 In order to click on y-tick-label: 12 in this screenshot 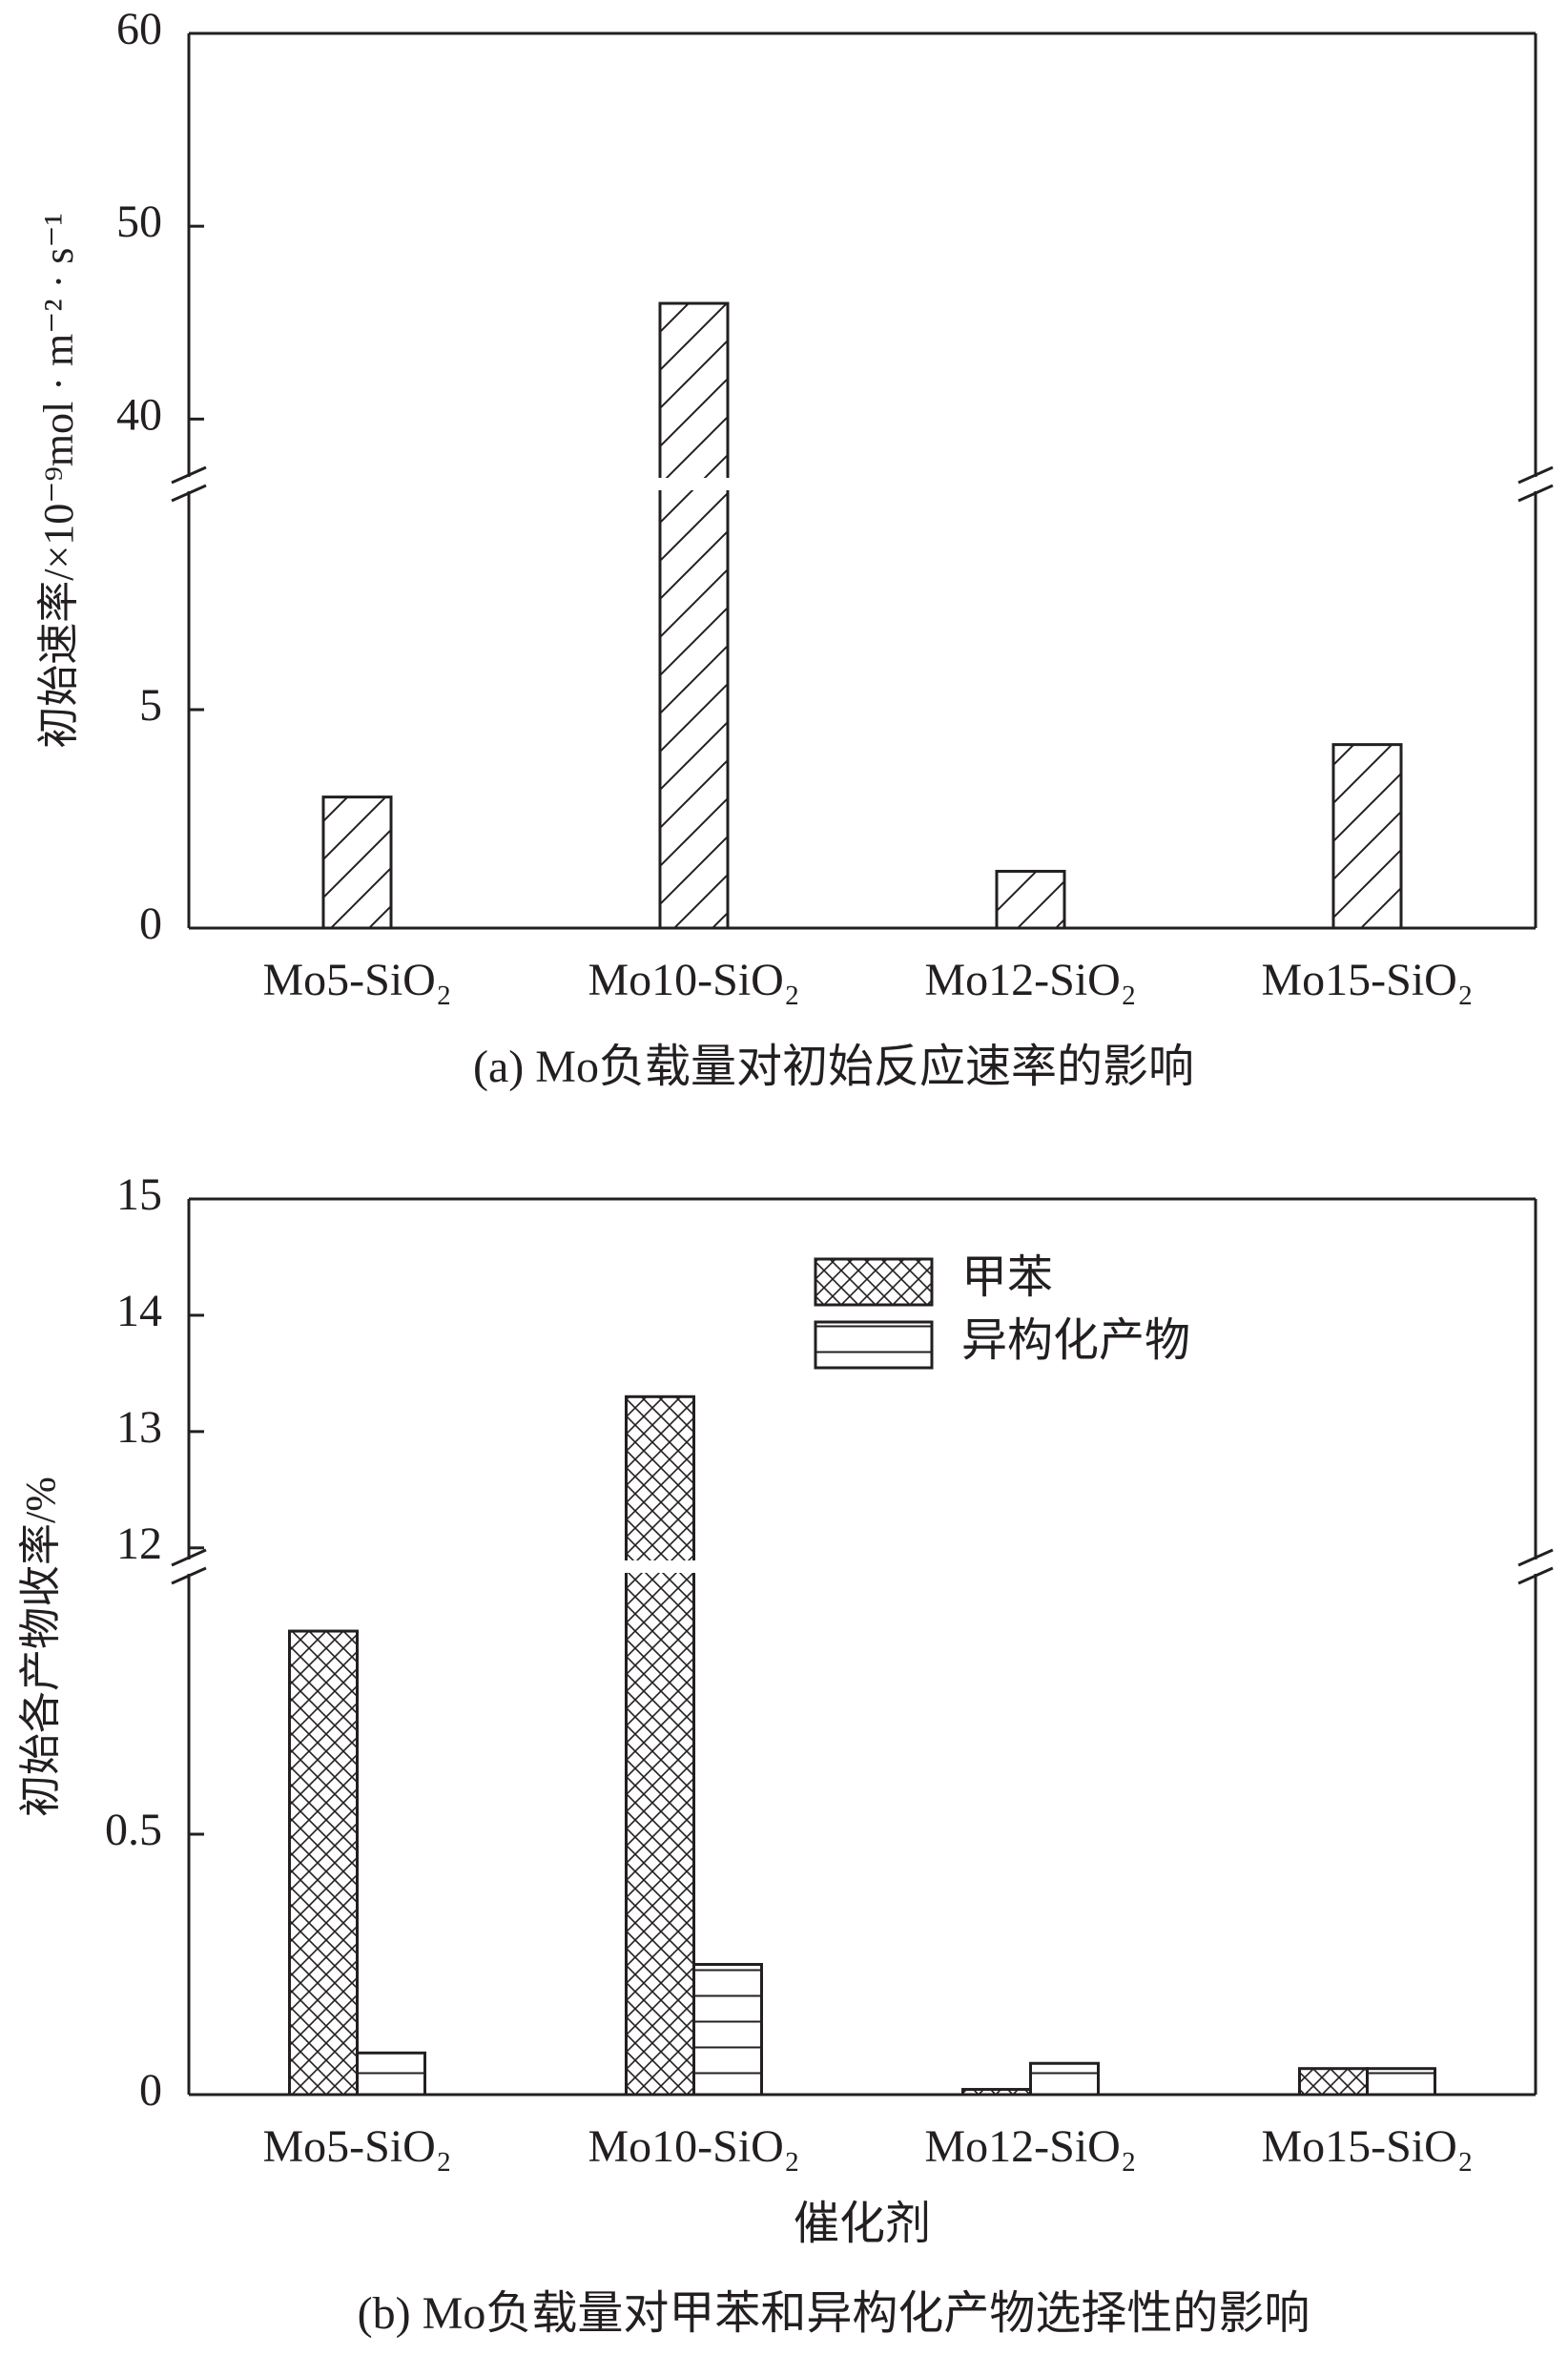, I will do `click(139, 1543)`.